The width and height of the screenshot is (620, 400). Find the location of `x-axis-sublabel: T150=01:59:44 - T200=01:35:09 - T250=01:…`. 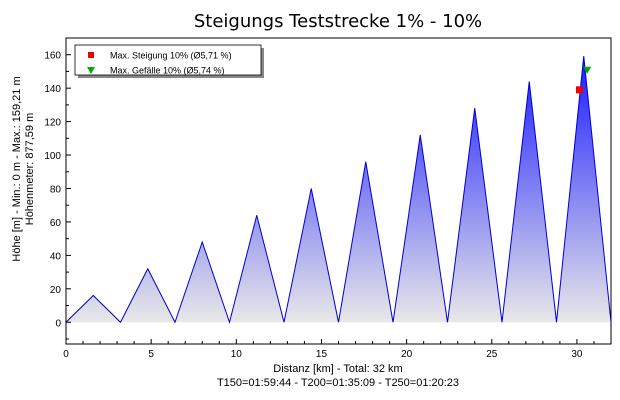

x-axis-sublabel: T150=01:59:44 - T200=01:35:09 - T250=01:… is located at coordinates (338, 383).